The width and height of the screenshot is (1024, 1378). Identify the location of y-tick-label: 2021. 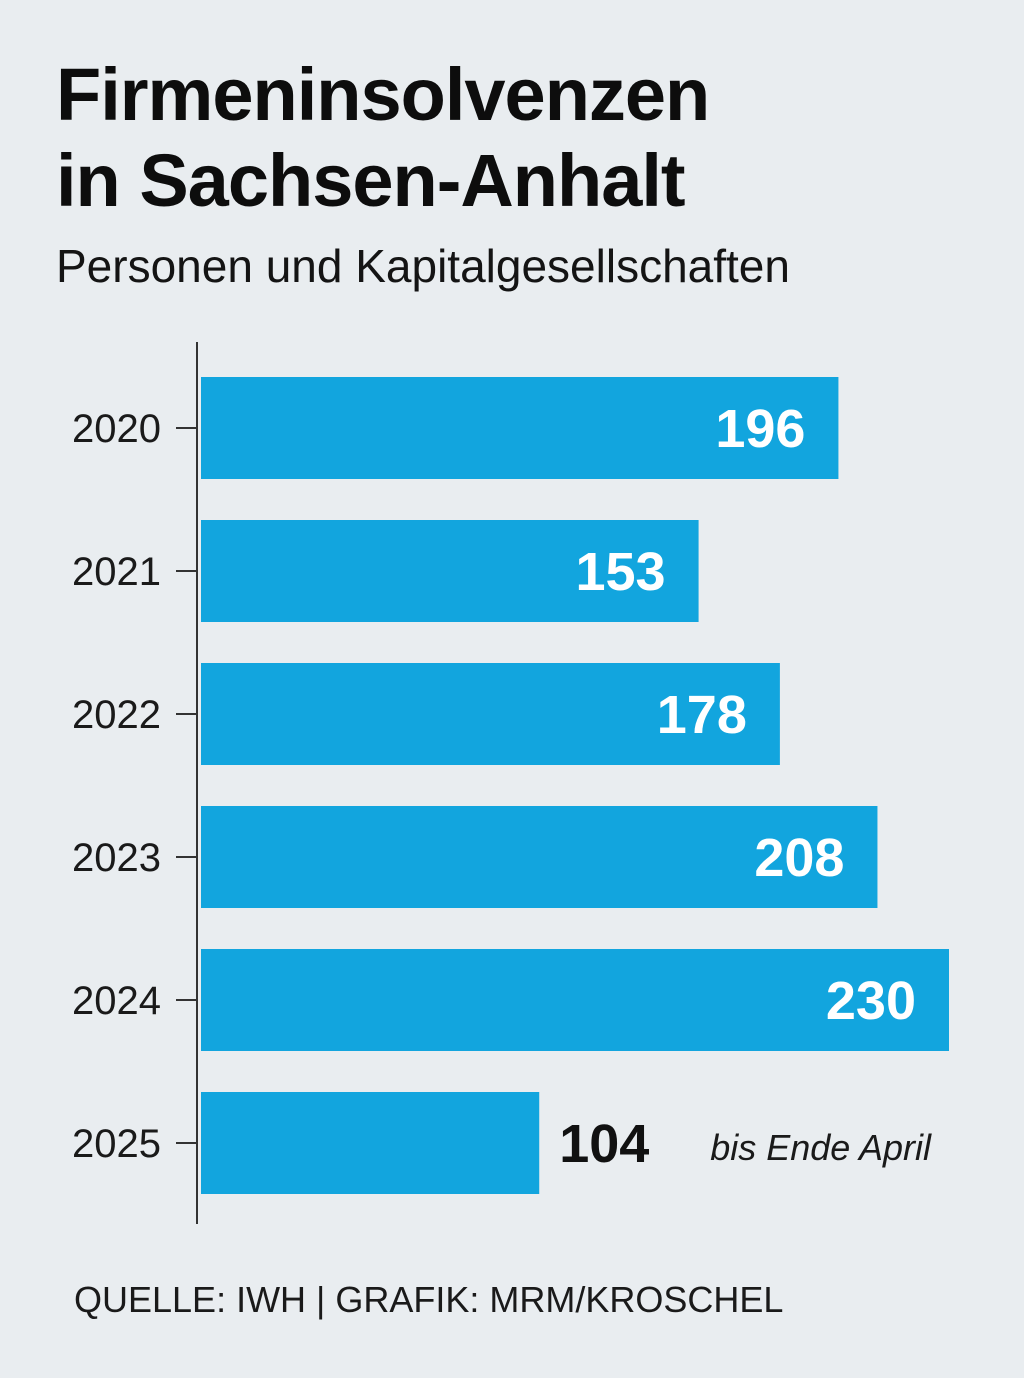
(116, 572).